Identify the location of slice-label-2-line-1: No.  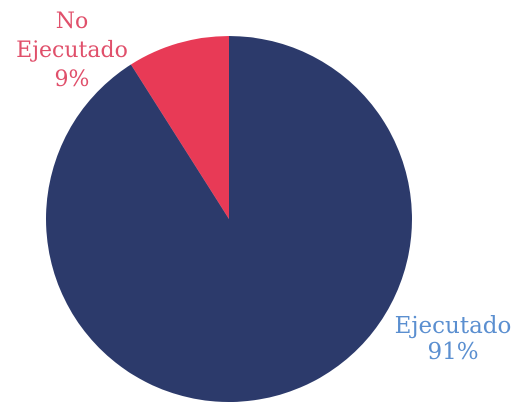
(72, 21).